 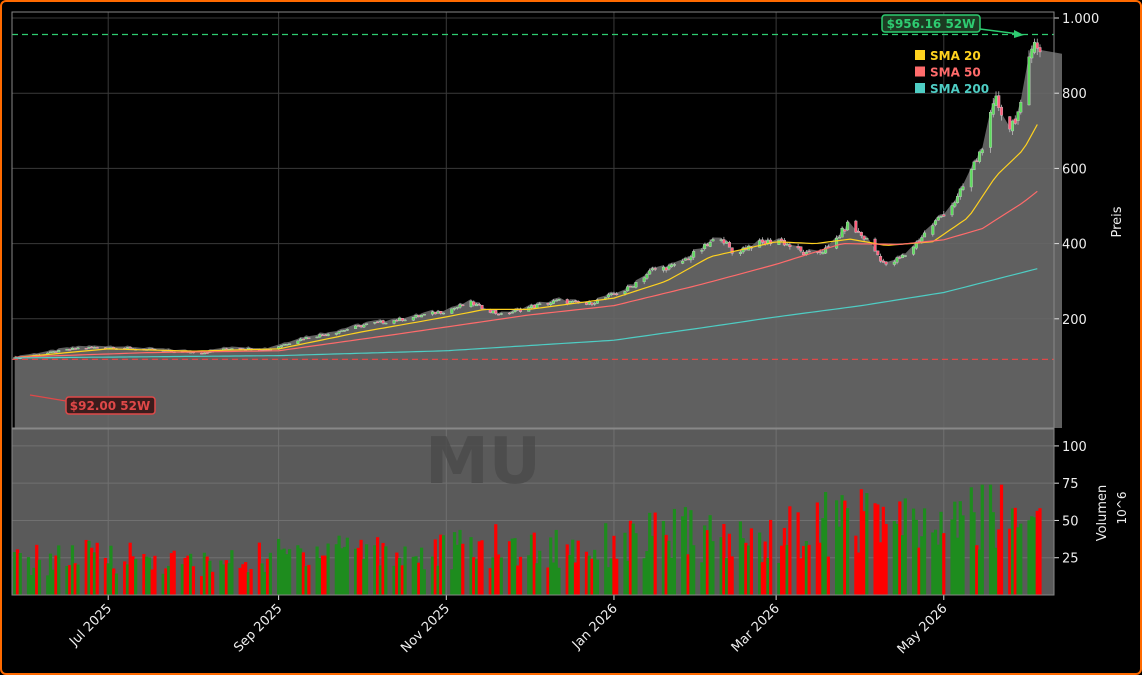 I want to click on low-52w-label: $92.00 52W, so click(x=110, y=406).